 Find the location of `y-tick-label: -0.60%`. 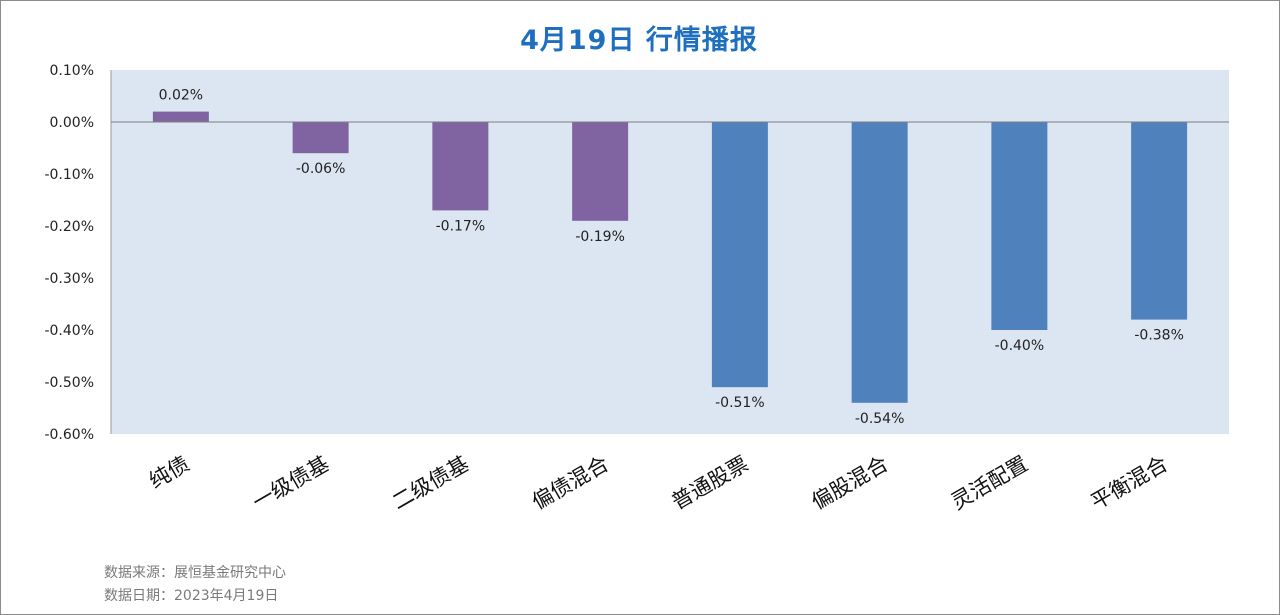

y-tick-label: -0.60% is located at coordinates (69, 435).